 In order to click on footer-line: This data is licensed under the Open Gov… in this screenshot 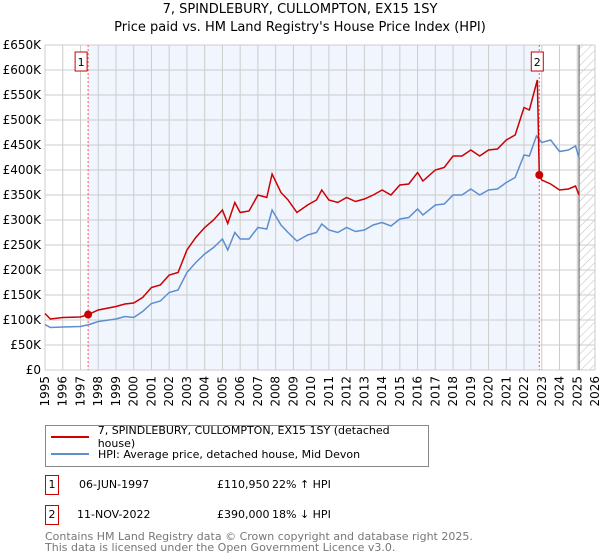, I will do `click(220, 547)`.